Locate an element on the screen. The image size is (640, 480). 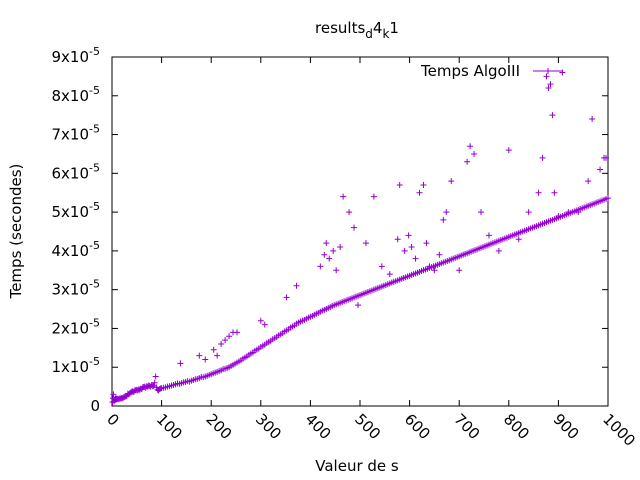
y-tick-label: 3x10⁻⁵ is located at coordinates (76, 288).